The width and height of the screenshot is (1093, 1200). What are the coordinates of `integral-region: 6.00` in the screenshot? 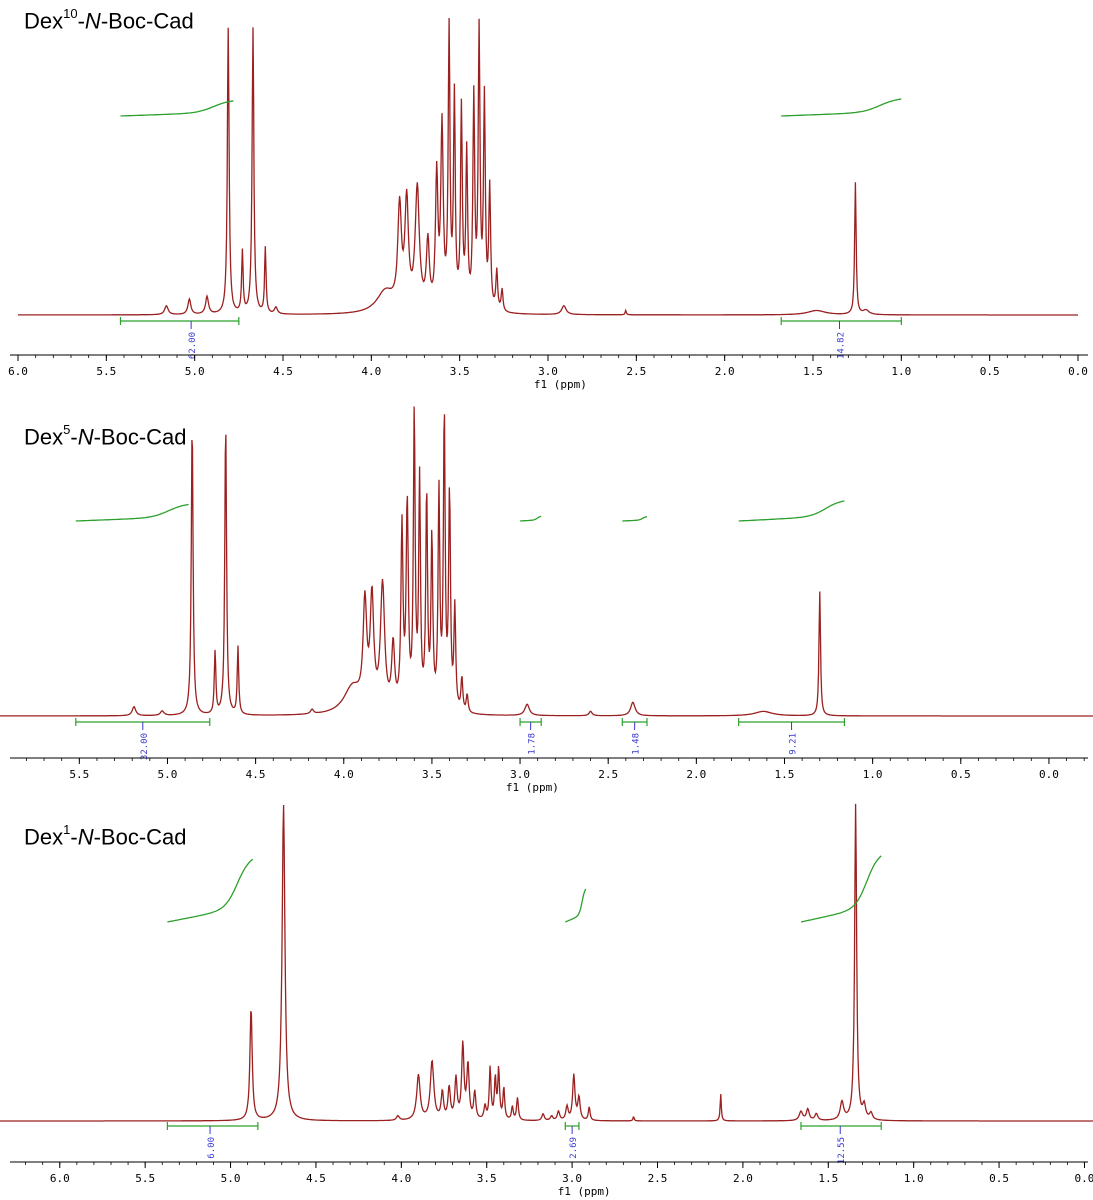 It's located at (212, 1140).